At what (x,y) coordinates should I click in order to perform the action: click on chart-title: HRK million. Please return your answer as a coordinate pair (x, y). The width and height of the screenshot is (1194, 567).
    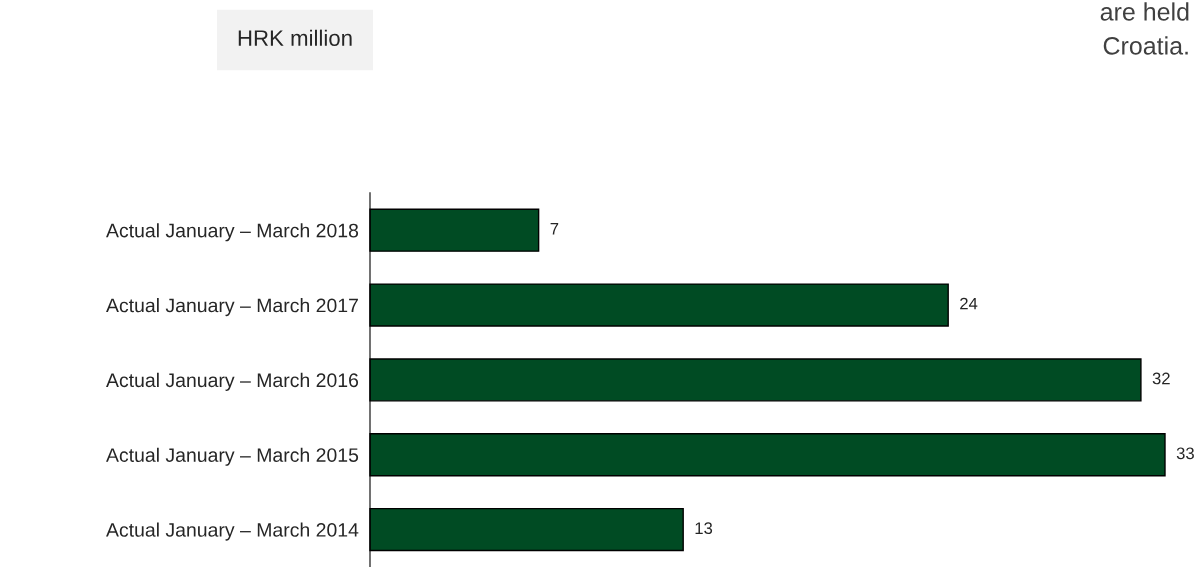
    Looking at the image, I should click on (295, 37).